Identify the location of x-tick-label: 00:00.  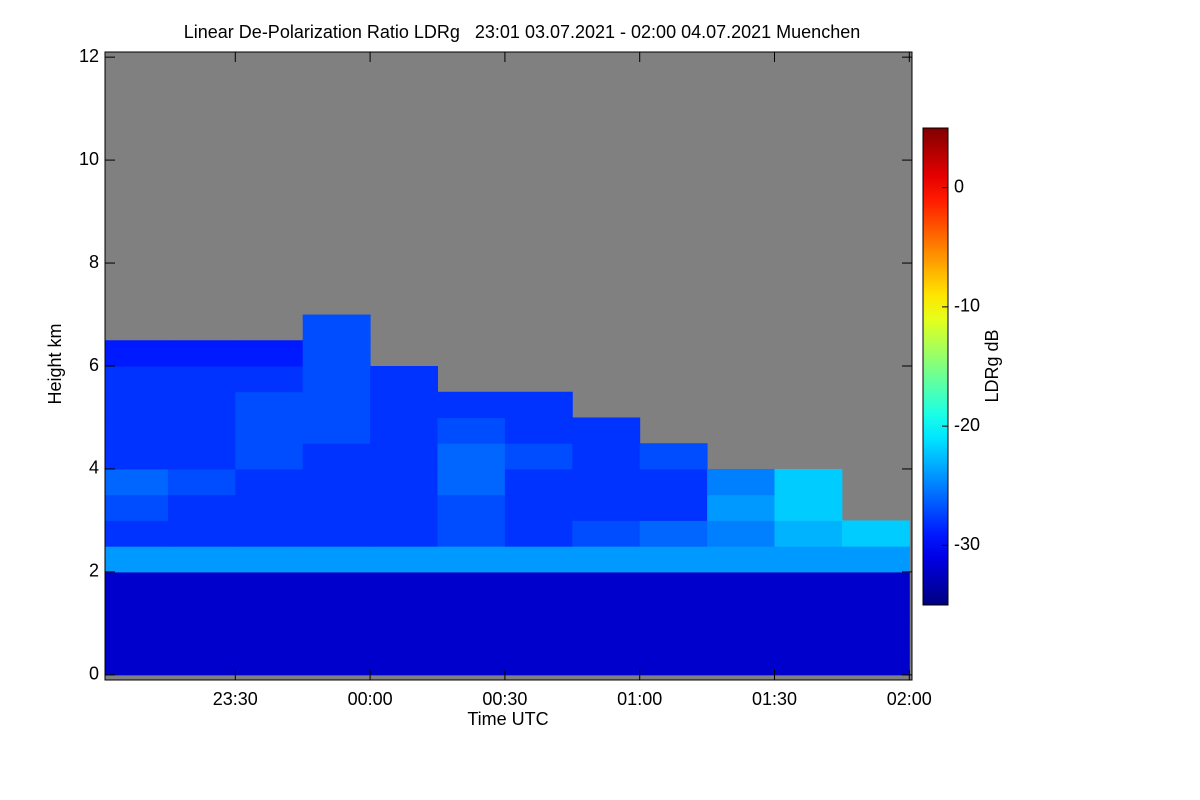
(370, 699).